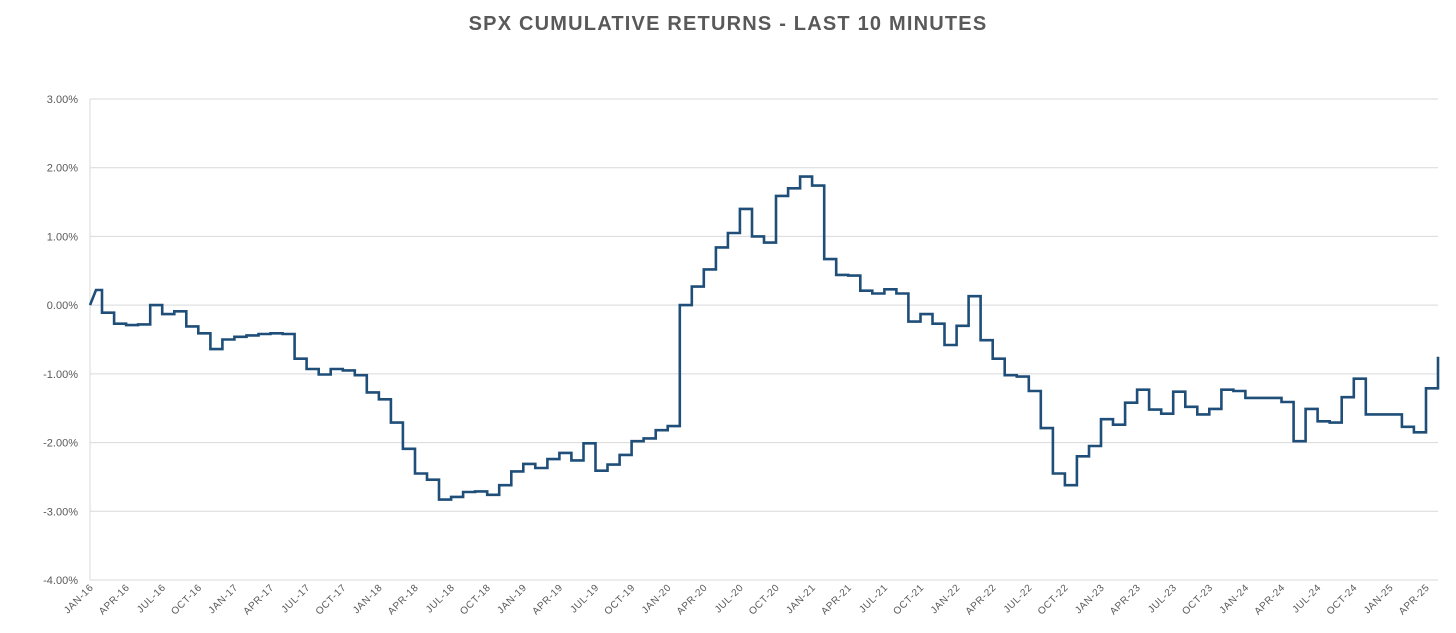  Describe the element at coordinates (1053, 599) in the screenshot. I see `x-tick-label: OCT-22` at that location.